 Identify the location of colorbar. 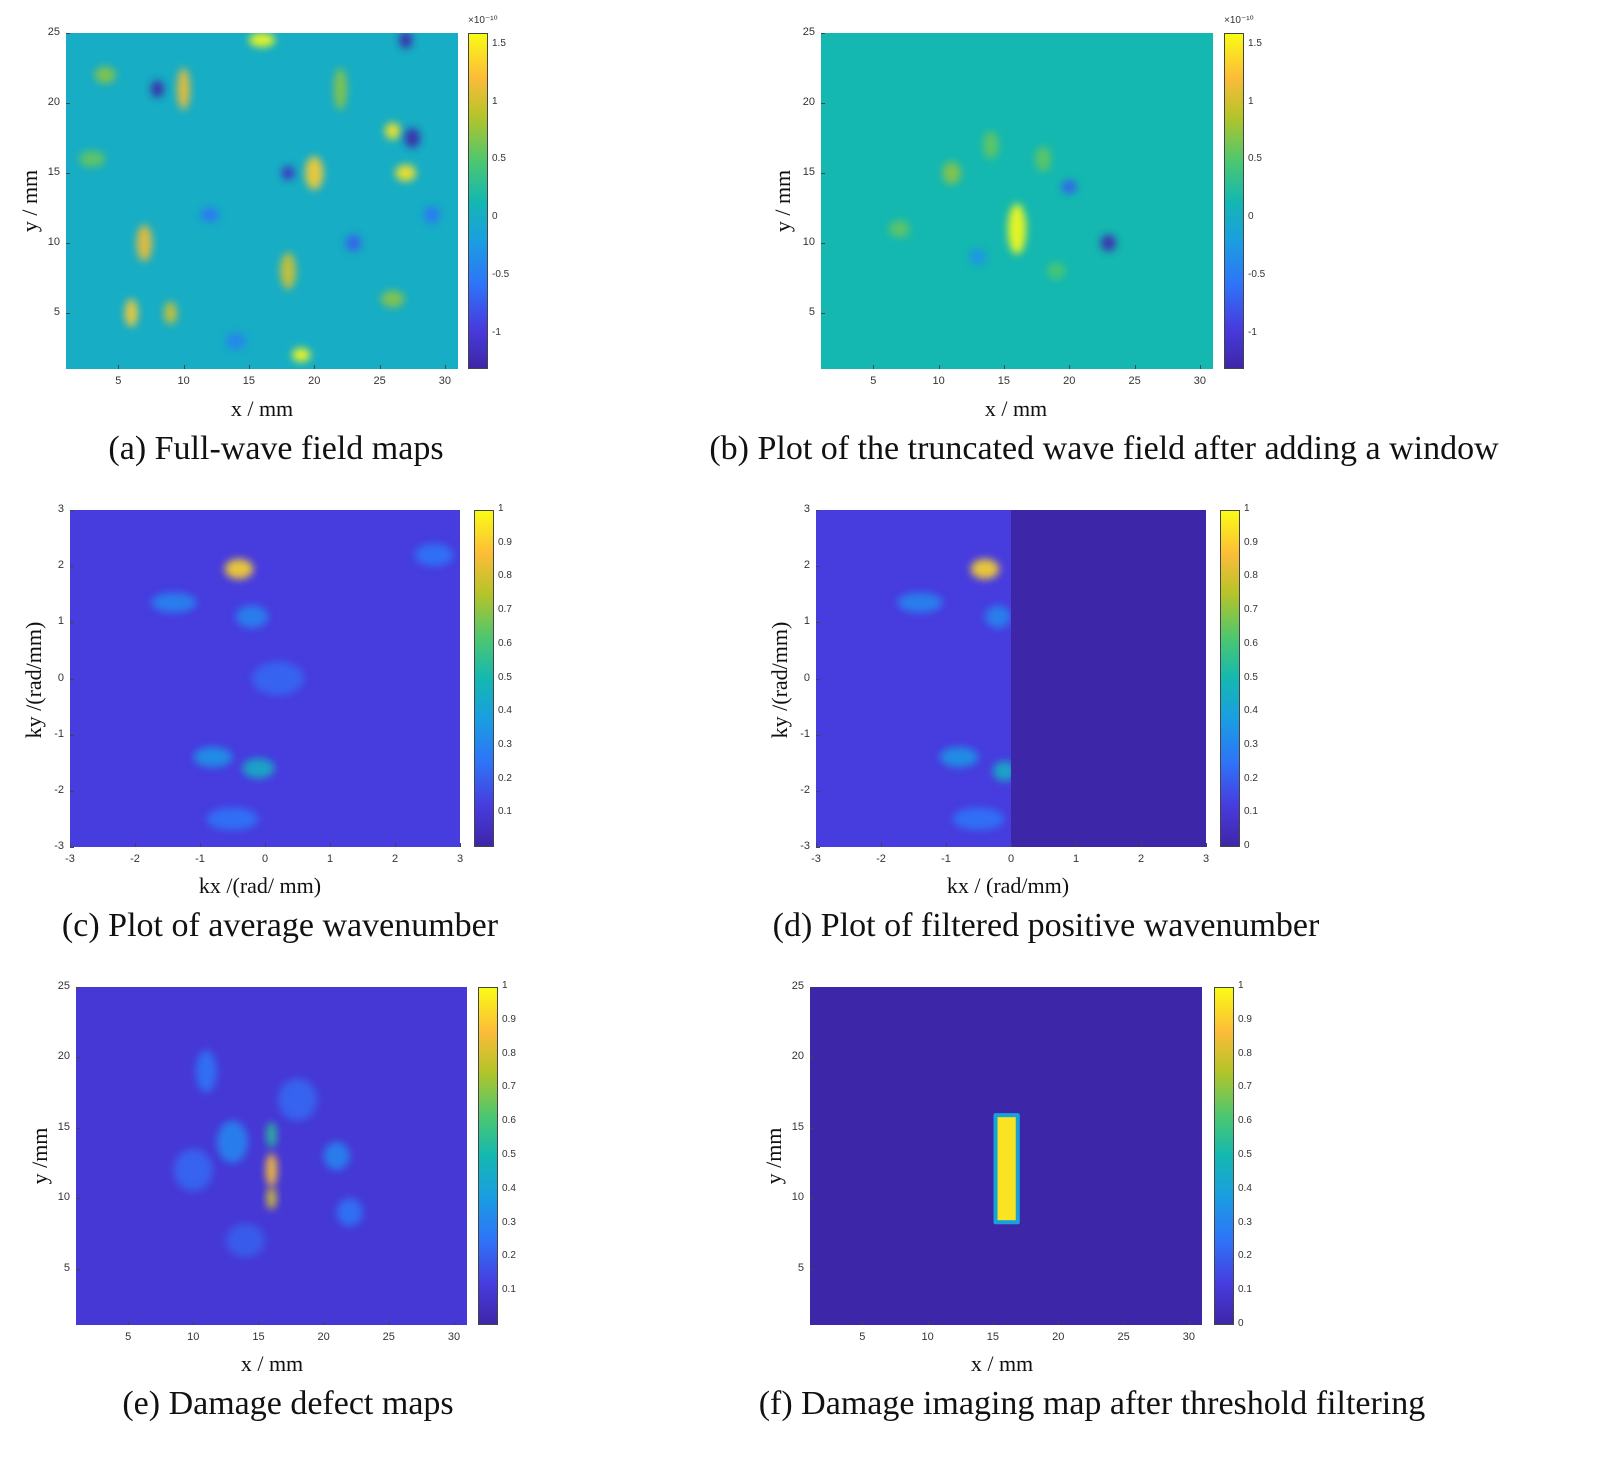
(478, 201).